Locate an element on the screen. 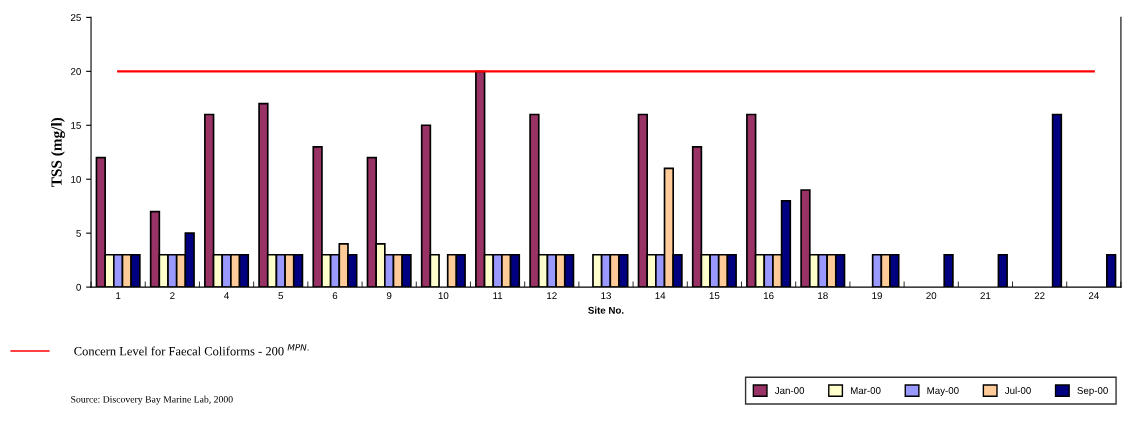 The height and width of the screenshot is (435, 1138). legend-label: May-00 is located at coordinates (943, 391).